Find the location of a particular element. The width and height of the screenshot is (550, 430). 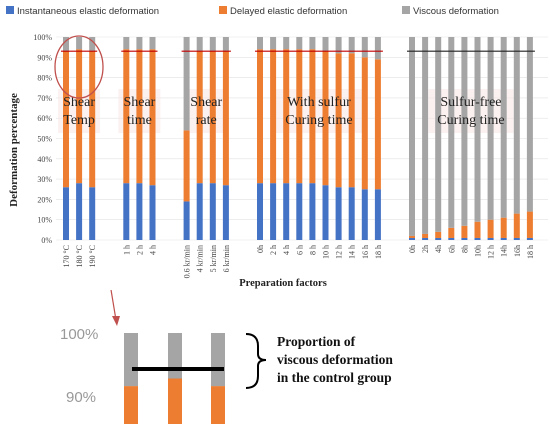

zoom-pointer-arrowhead is located at coordinates (116, 321).